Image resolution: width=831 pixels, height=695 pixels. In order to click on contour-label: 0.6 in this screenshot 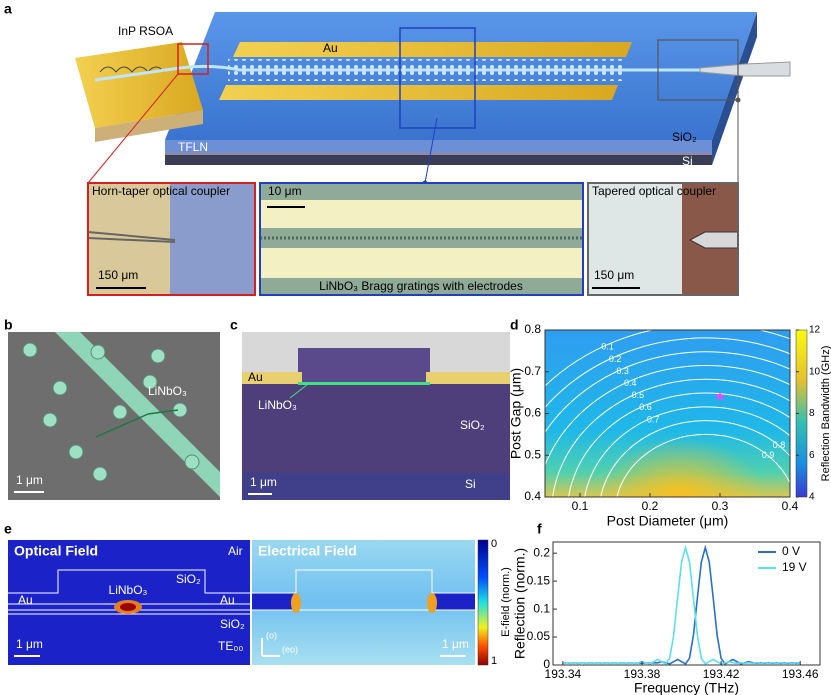, I will do `click(645, 407)`.